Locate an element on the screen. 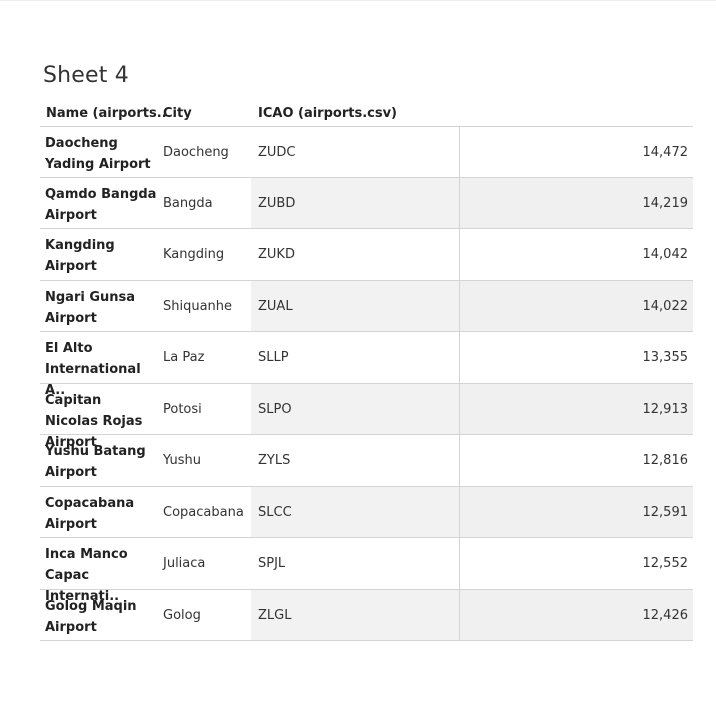 Image resolution: width=716 pixels, height=728 pixels. city-cell: Shiquanhe is located at coordinates (198, 306).